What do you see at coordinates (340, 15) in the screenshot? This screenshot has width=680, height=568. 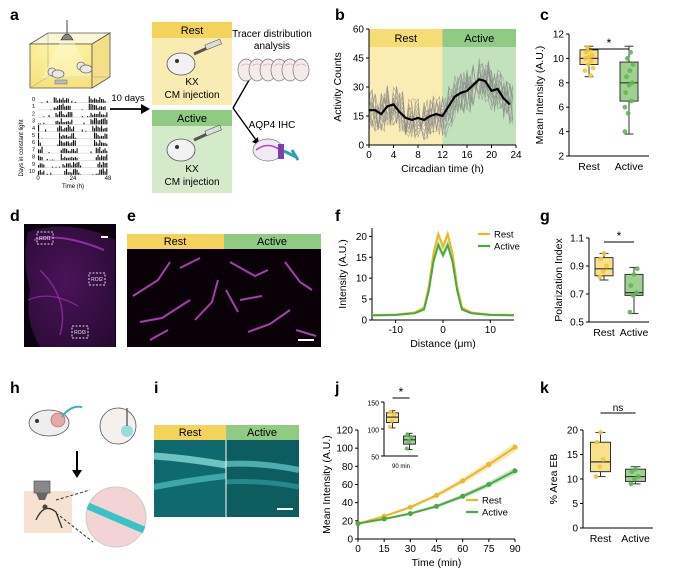 I see `panel-label-b: b` at bounding box center [340, 15].